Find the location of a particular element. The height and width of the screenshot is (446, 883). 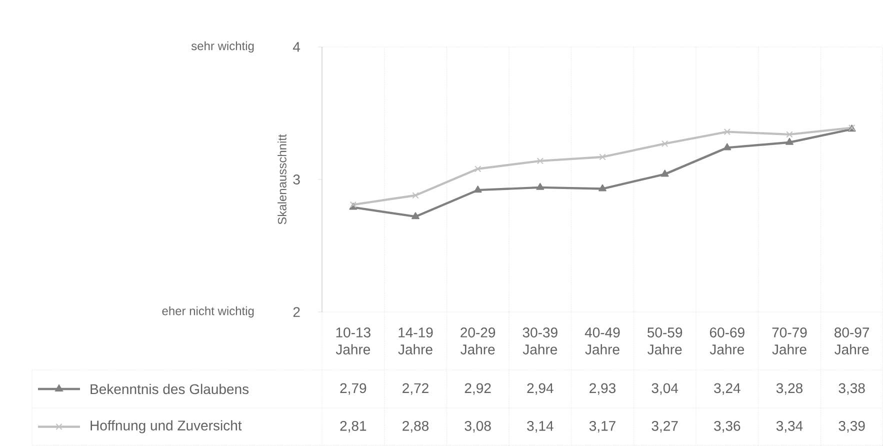

x-tick-label: 20-29 Jahre is located at coordinates (478, 341).